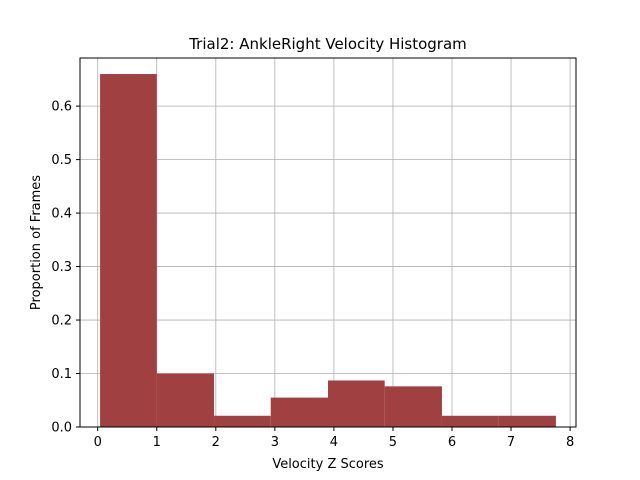 The image size is (640, 480). I want to click on x-tick-label: 4, so click(334, 442).